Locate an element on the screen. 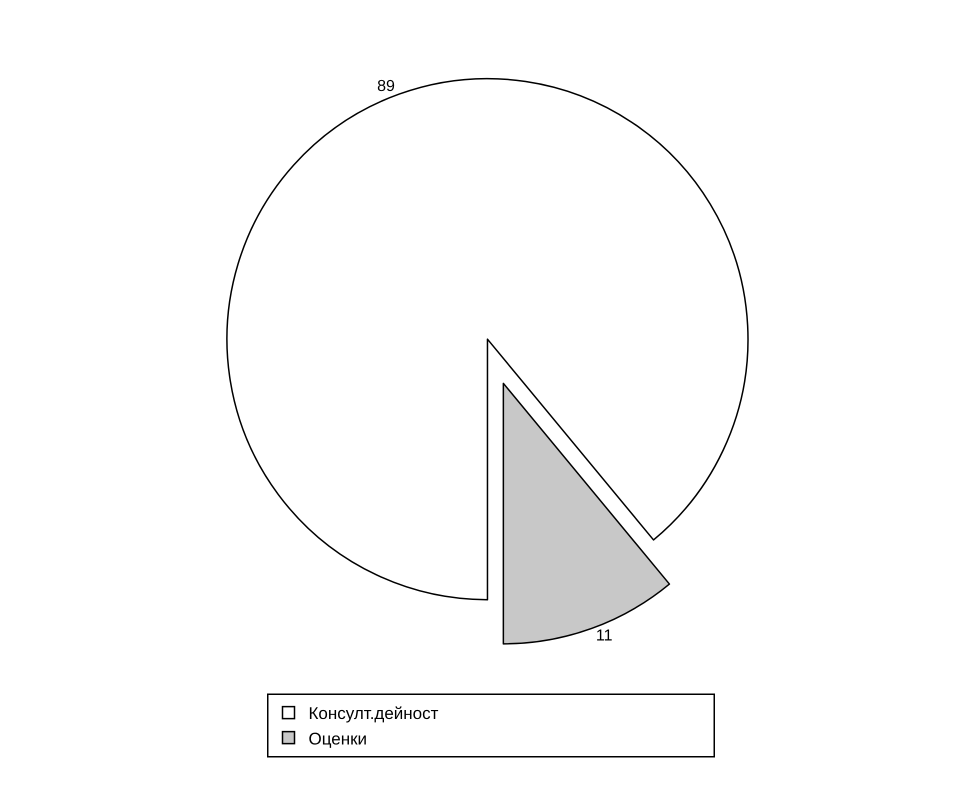 The image size is (979, 796). data-label: 89 is located at coordinates (386, 87).